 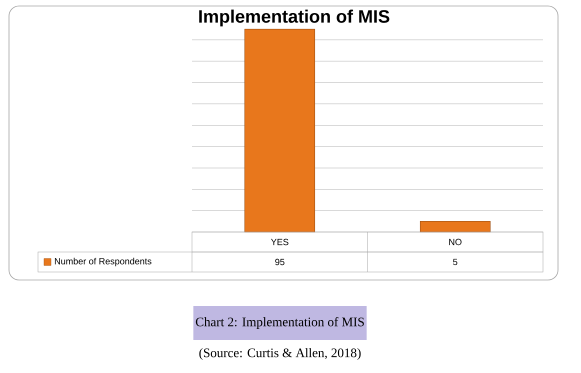 I want to click on chart-title: Implementation of MIS, so click(x=294, y=18).